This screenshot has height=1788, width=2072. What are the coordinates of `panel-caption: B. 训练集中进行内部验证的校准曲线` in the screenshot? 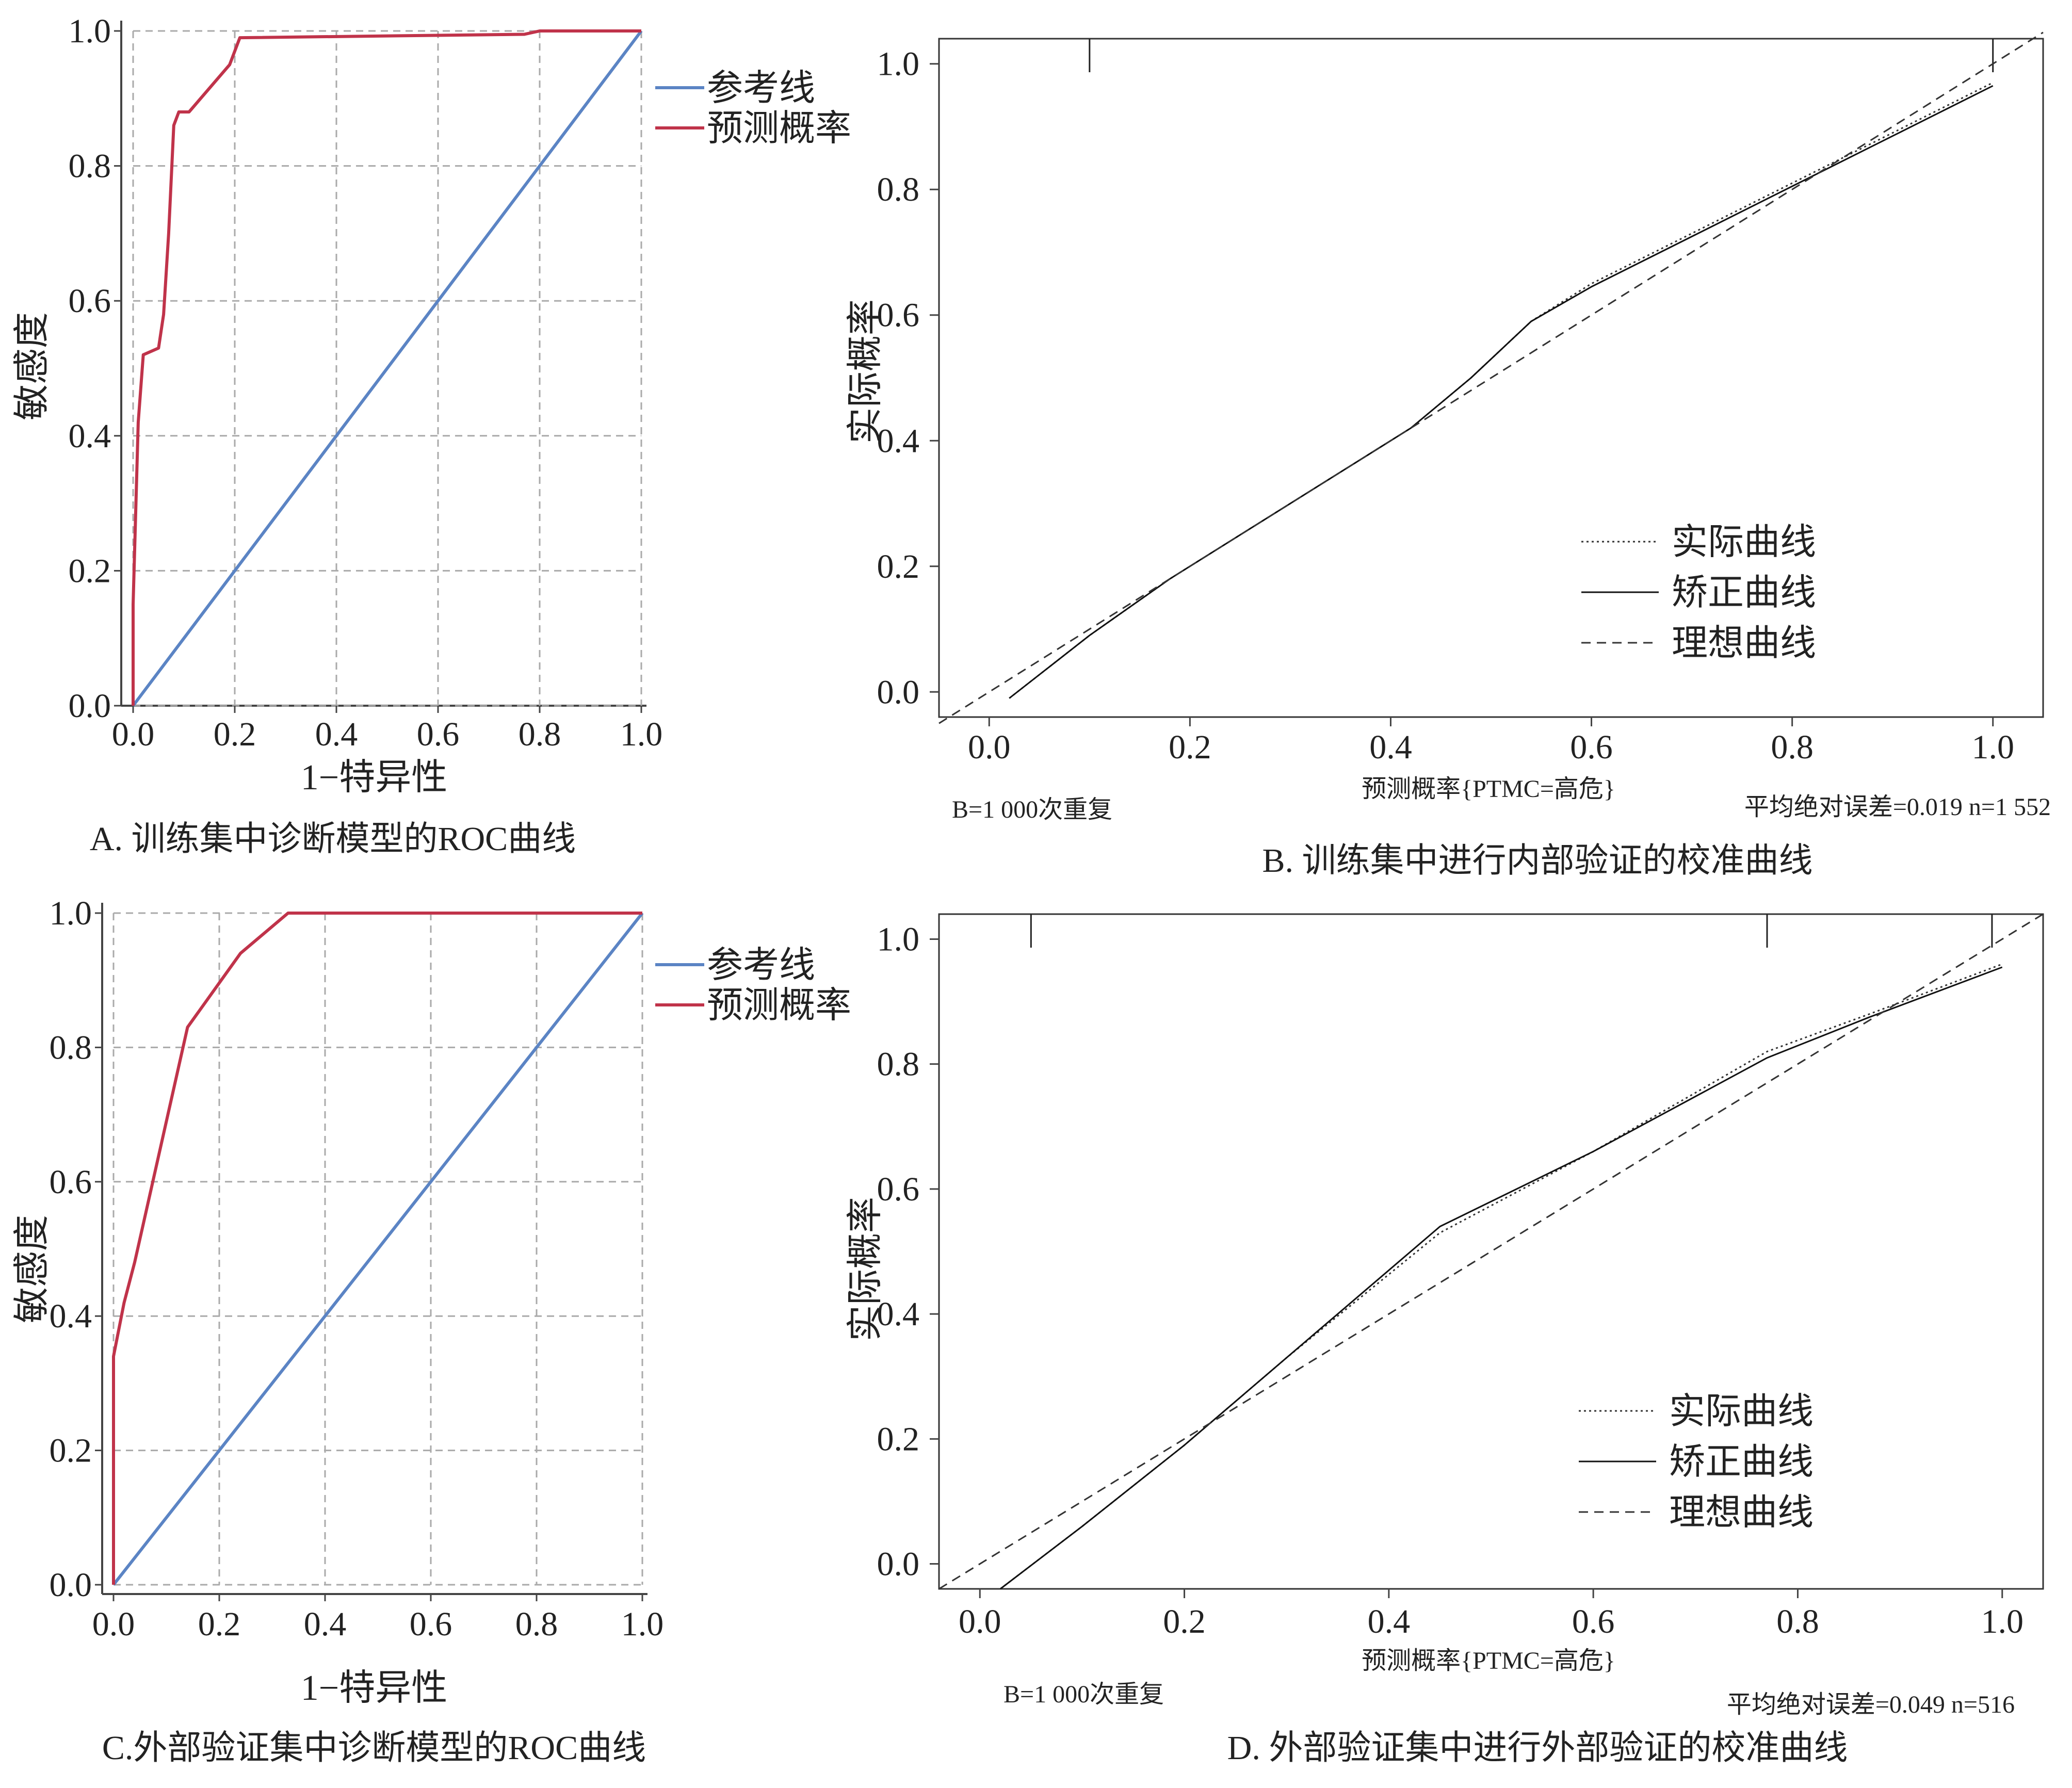 It's located at (1537, 861).